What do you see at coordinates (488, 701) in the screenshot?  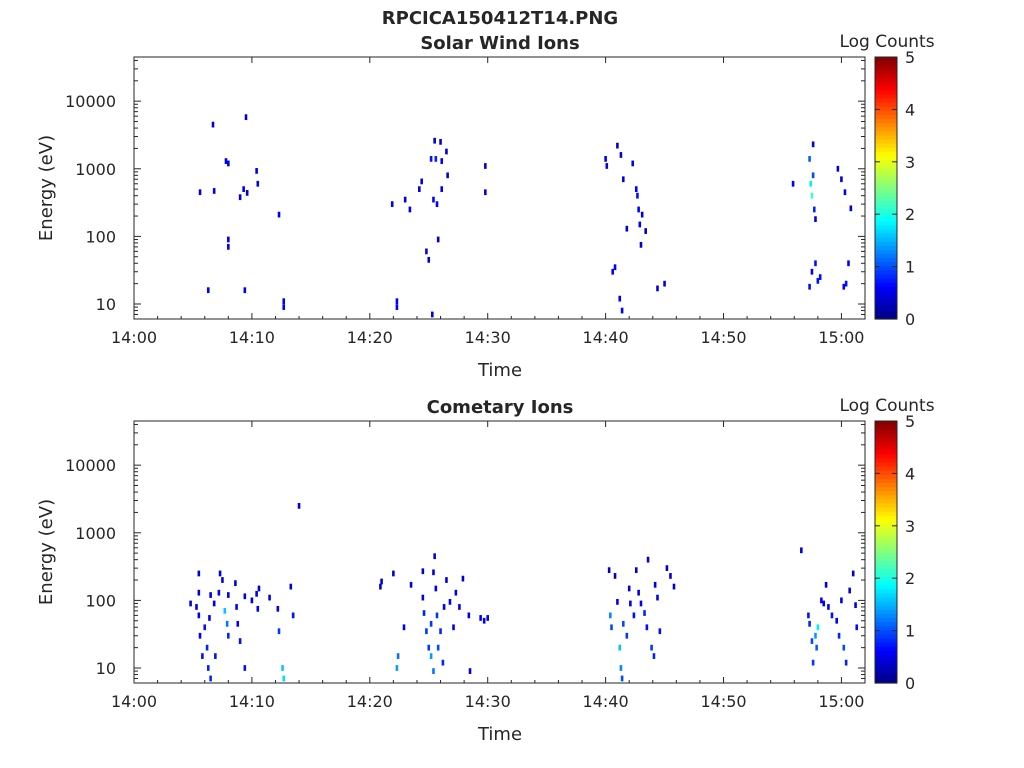 I see `x-tick-label: 14:30` at bounding box center [488, 701].